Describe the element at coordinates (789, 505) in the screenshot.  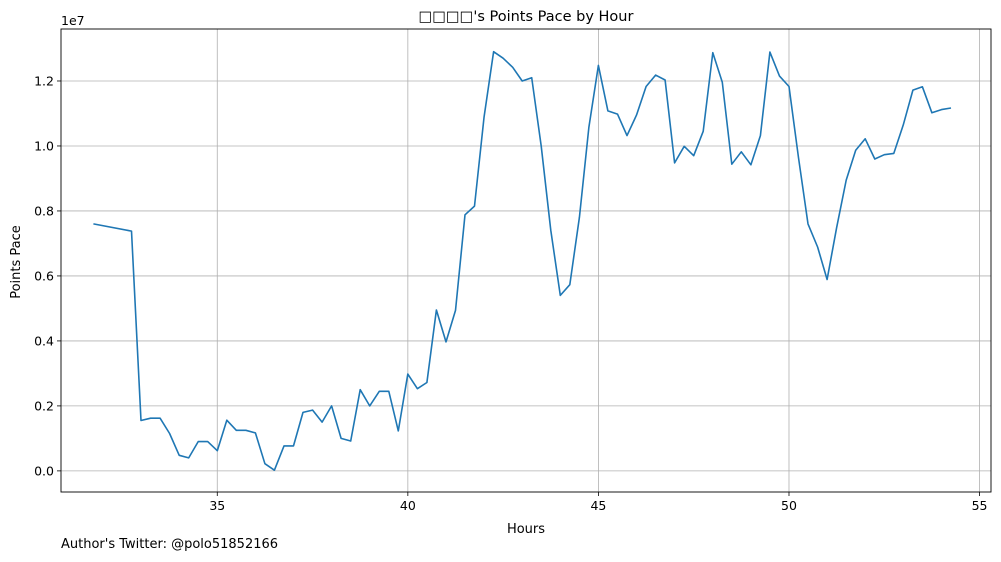
I see `x-tick-label: 50` at that location.